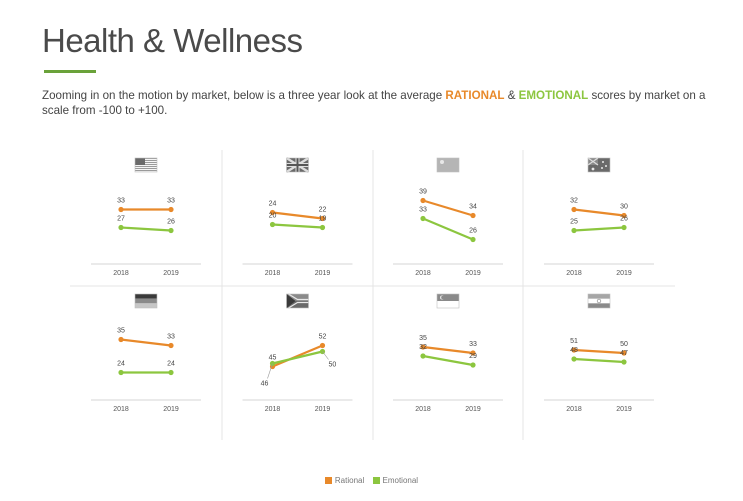 The image size is (743, 501). I want to click on market-panel: 2018 2019 35 33 32 29, so click(448, 353).